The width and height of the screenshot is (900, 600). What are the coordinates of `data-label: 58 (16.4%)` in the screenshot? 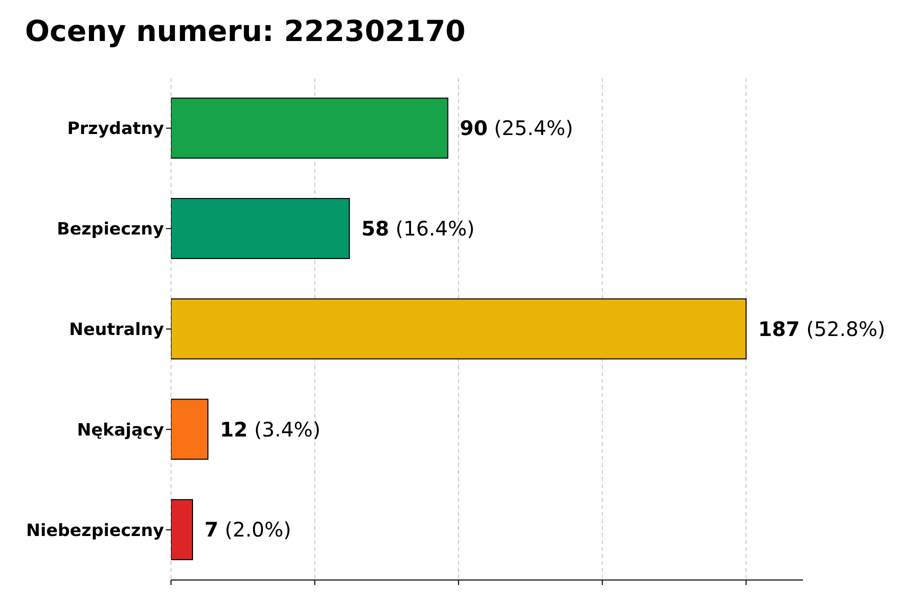 It's located at (418, 228).